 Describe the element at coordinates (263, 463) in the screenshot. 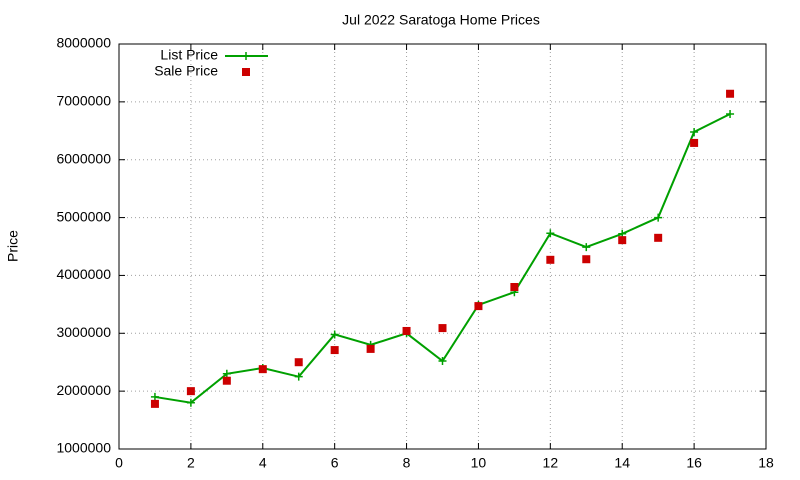

I see `x-tick-label: 4` at that location.